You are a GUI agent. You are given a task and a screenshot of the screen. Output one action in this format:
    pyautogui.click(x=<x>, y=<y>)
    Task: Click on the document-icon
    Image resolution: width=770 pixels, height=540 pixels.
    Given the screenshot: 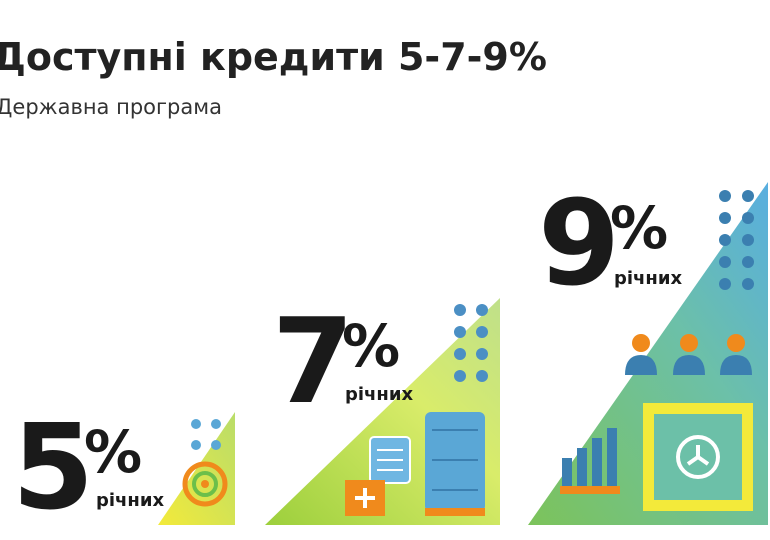 What is the action you would take?
    pyautogui.click(x=378, y=476)
    